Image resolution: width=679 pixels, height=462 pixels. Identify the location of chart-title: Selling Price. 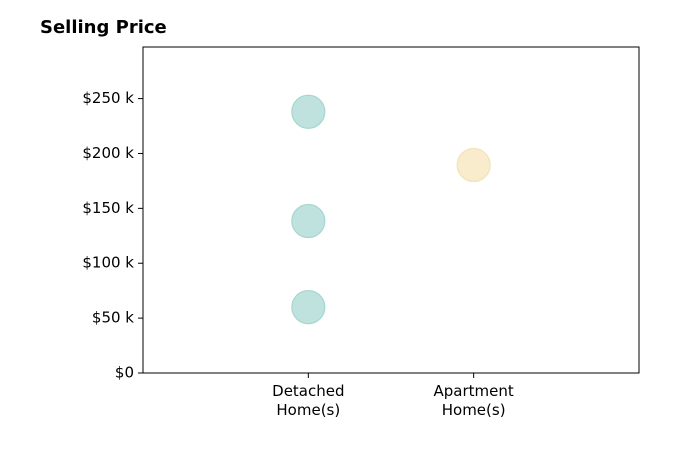
(103, 27).